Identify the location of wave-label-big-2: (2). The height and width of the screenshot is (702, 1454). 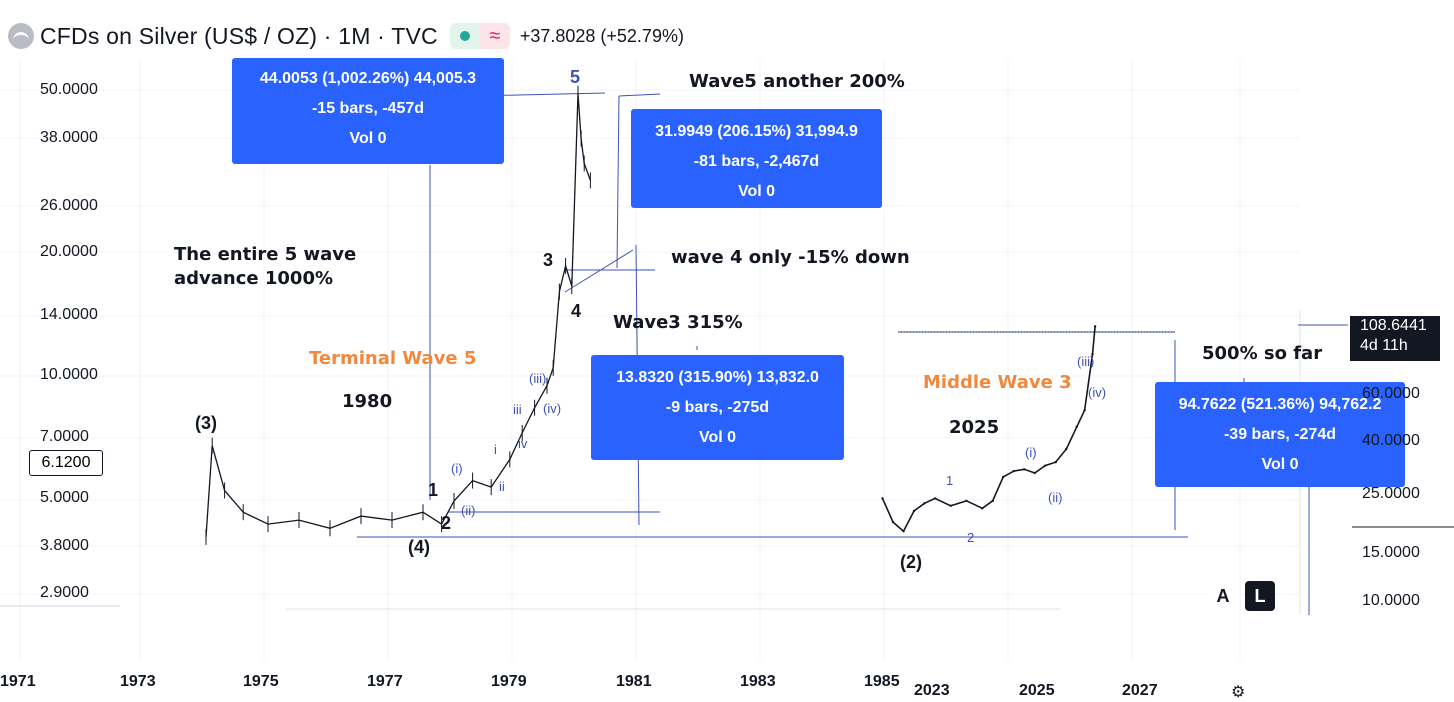
(911, 562).